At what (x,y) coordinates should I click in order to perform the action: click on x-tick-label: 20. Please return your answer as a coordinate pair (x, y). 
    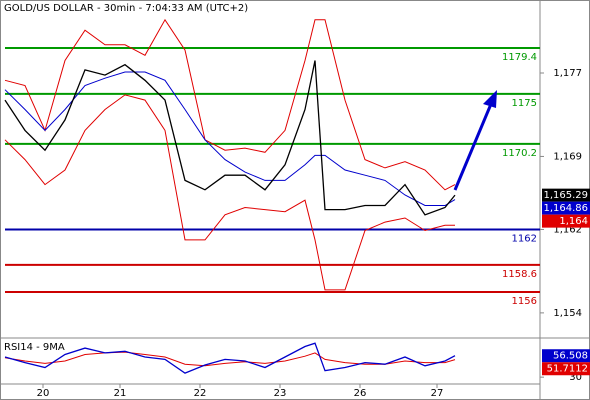
    Looking at the image, I should click on (43, 393).